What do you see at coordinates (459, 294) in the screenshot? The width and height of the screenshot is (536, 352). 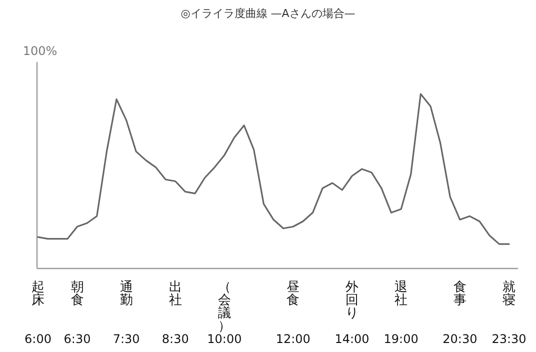 I see `text: 食事` at bounding box center [459, 294].